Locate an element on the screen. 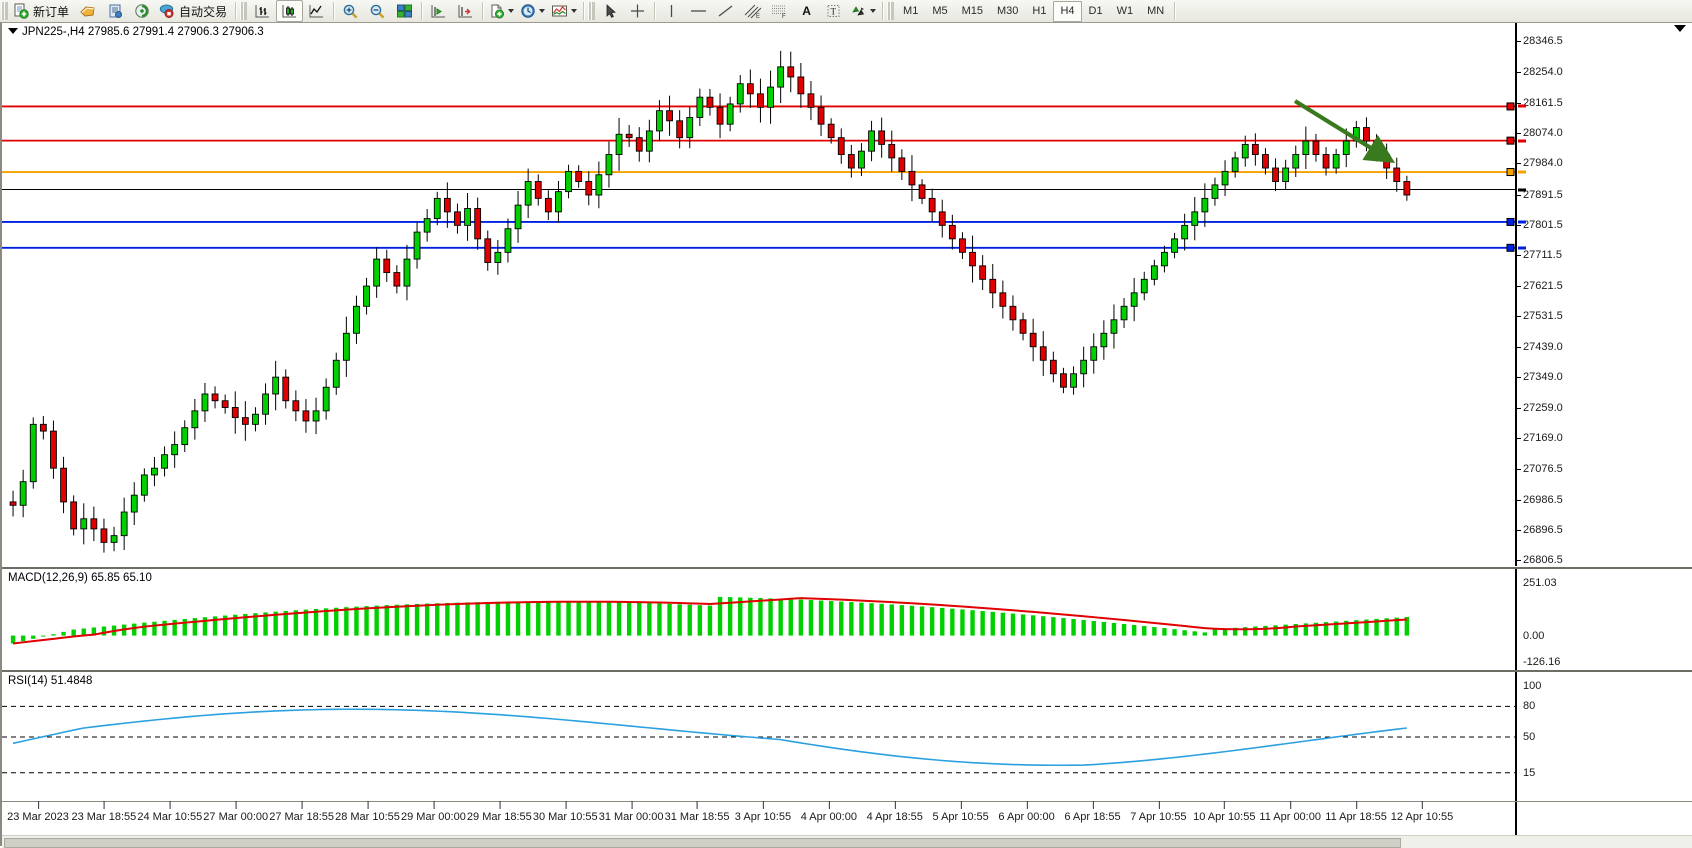  timeframe-mn: MN is located at coordinates (1156, 10).